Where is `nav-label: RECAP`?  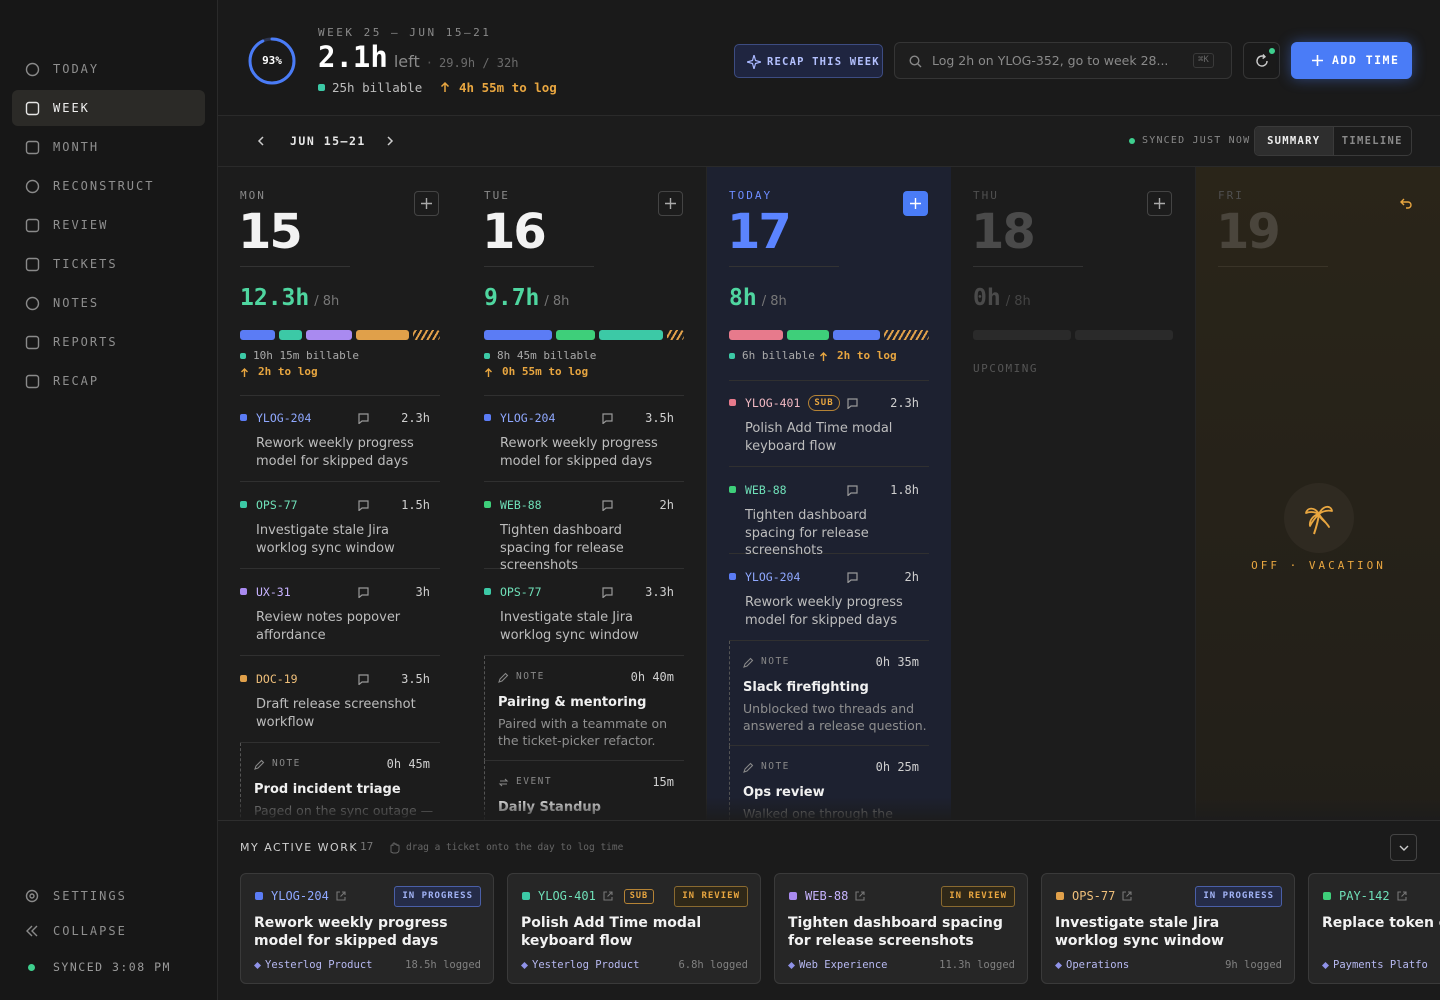 nav-label: RECAP is located at coordinates (76, 381).